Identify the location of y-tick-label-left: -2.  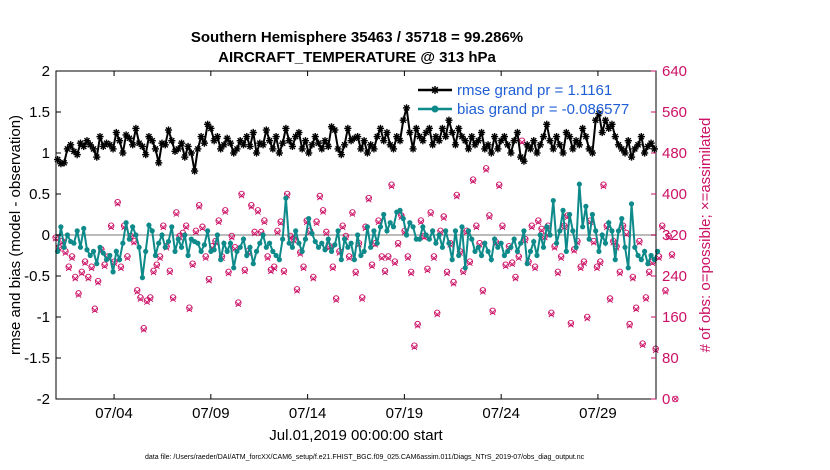
(43, 399).